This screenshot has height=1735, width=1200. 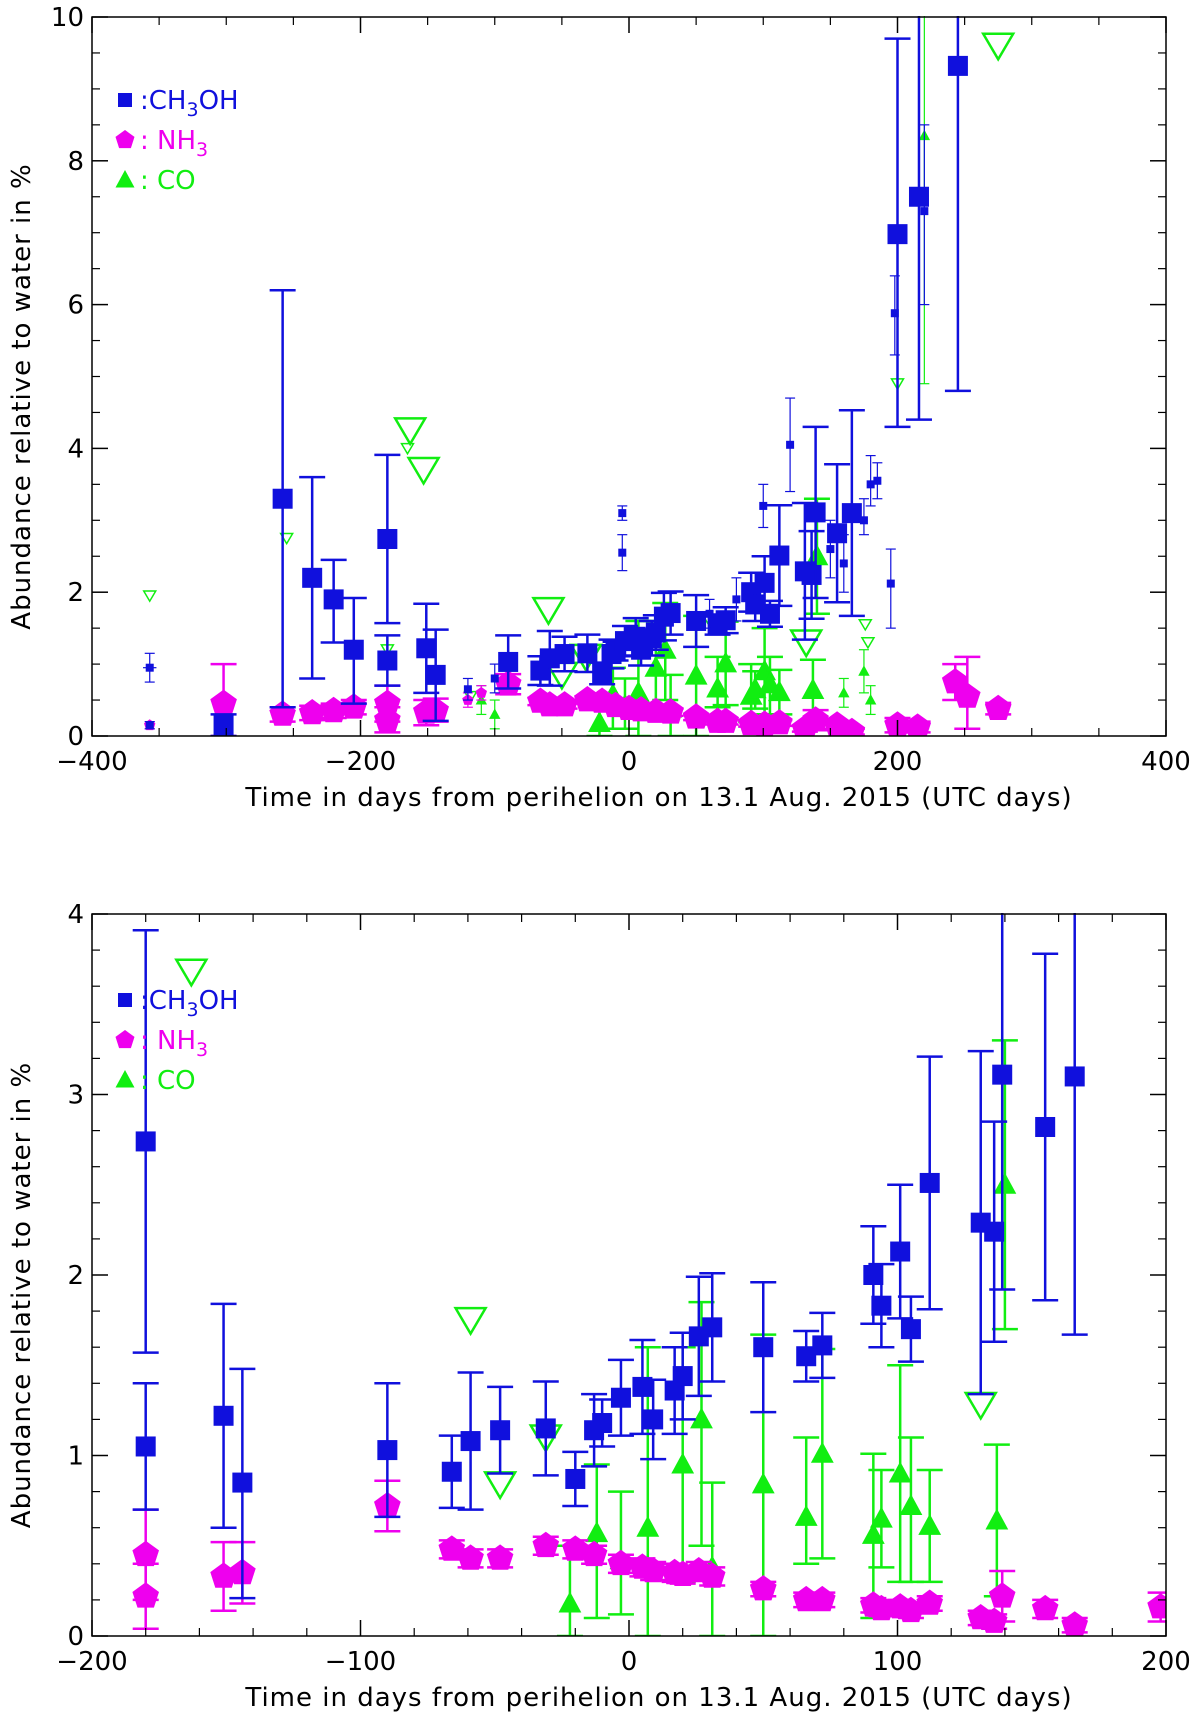 What do you see at coordinates (629, 1662) in the screenshot?
I see `bottom-x-tick-label: 0` at bounding box center [629, 1662].